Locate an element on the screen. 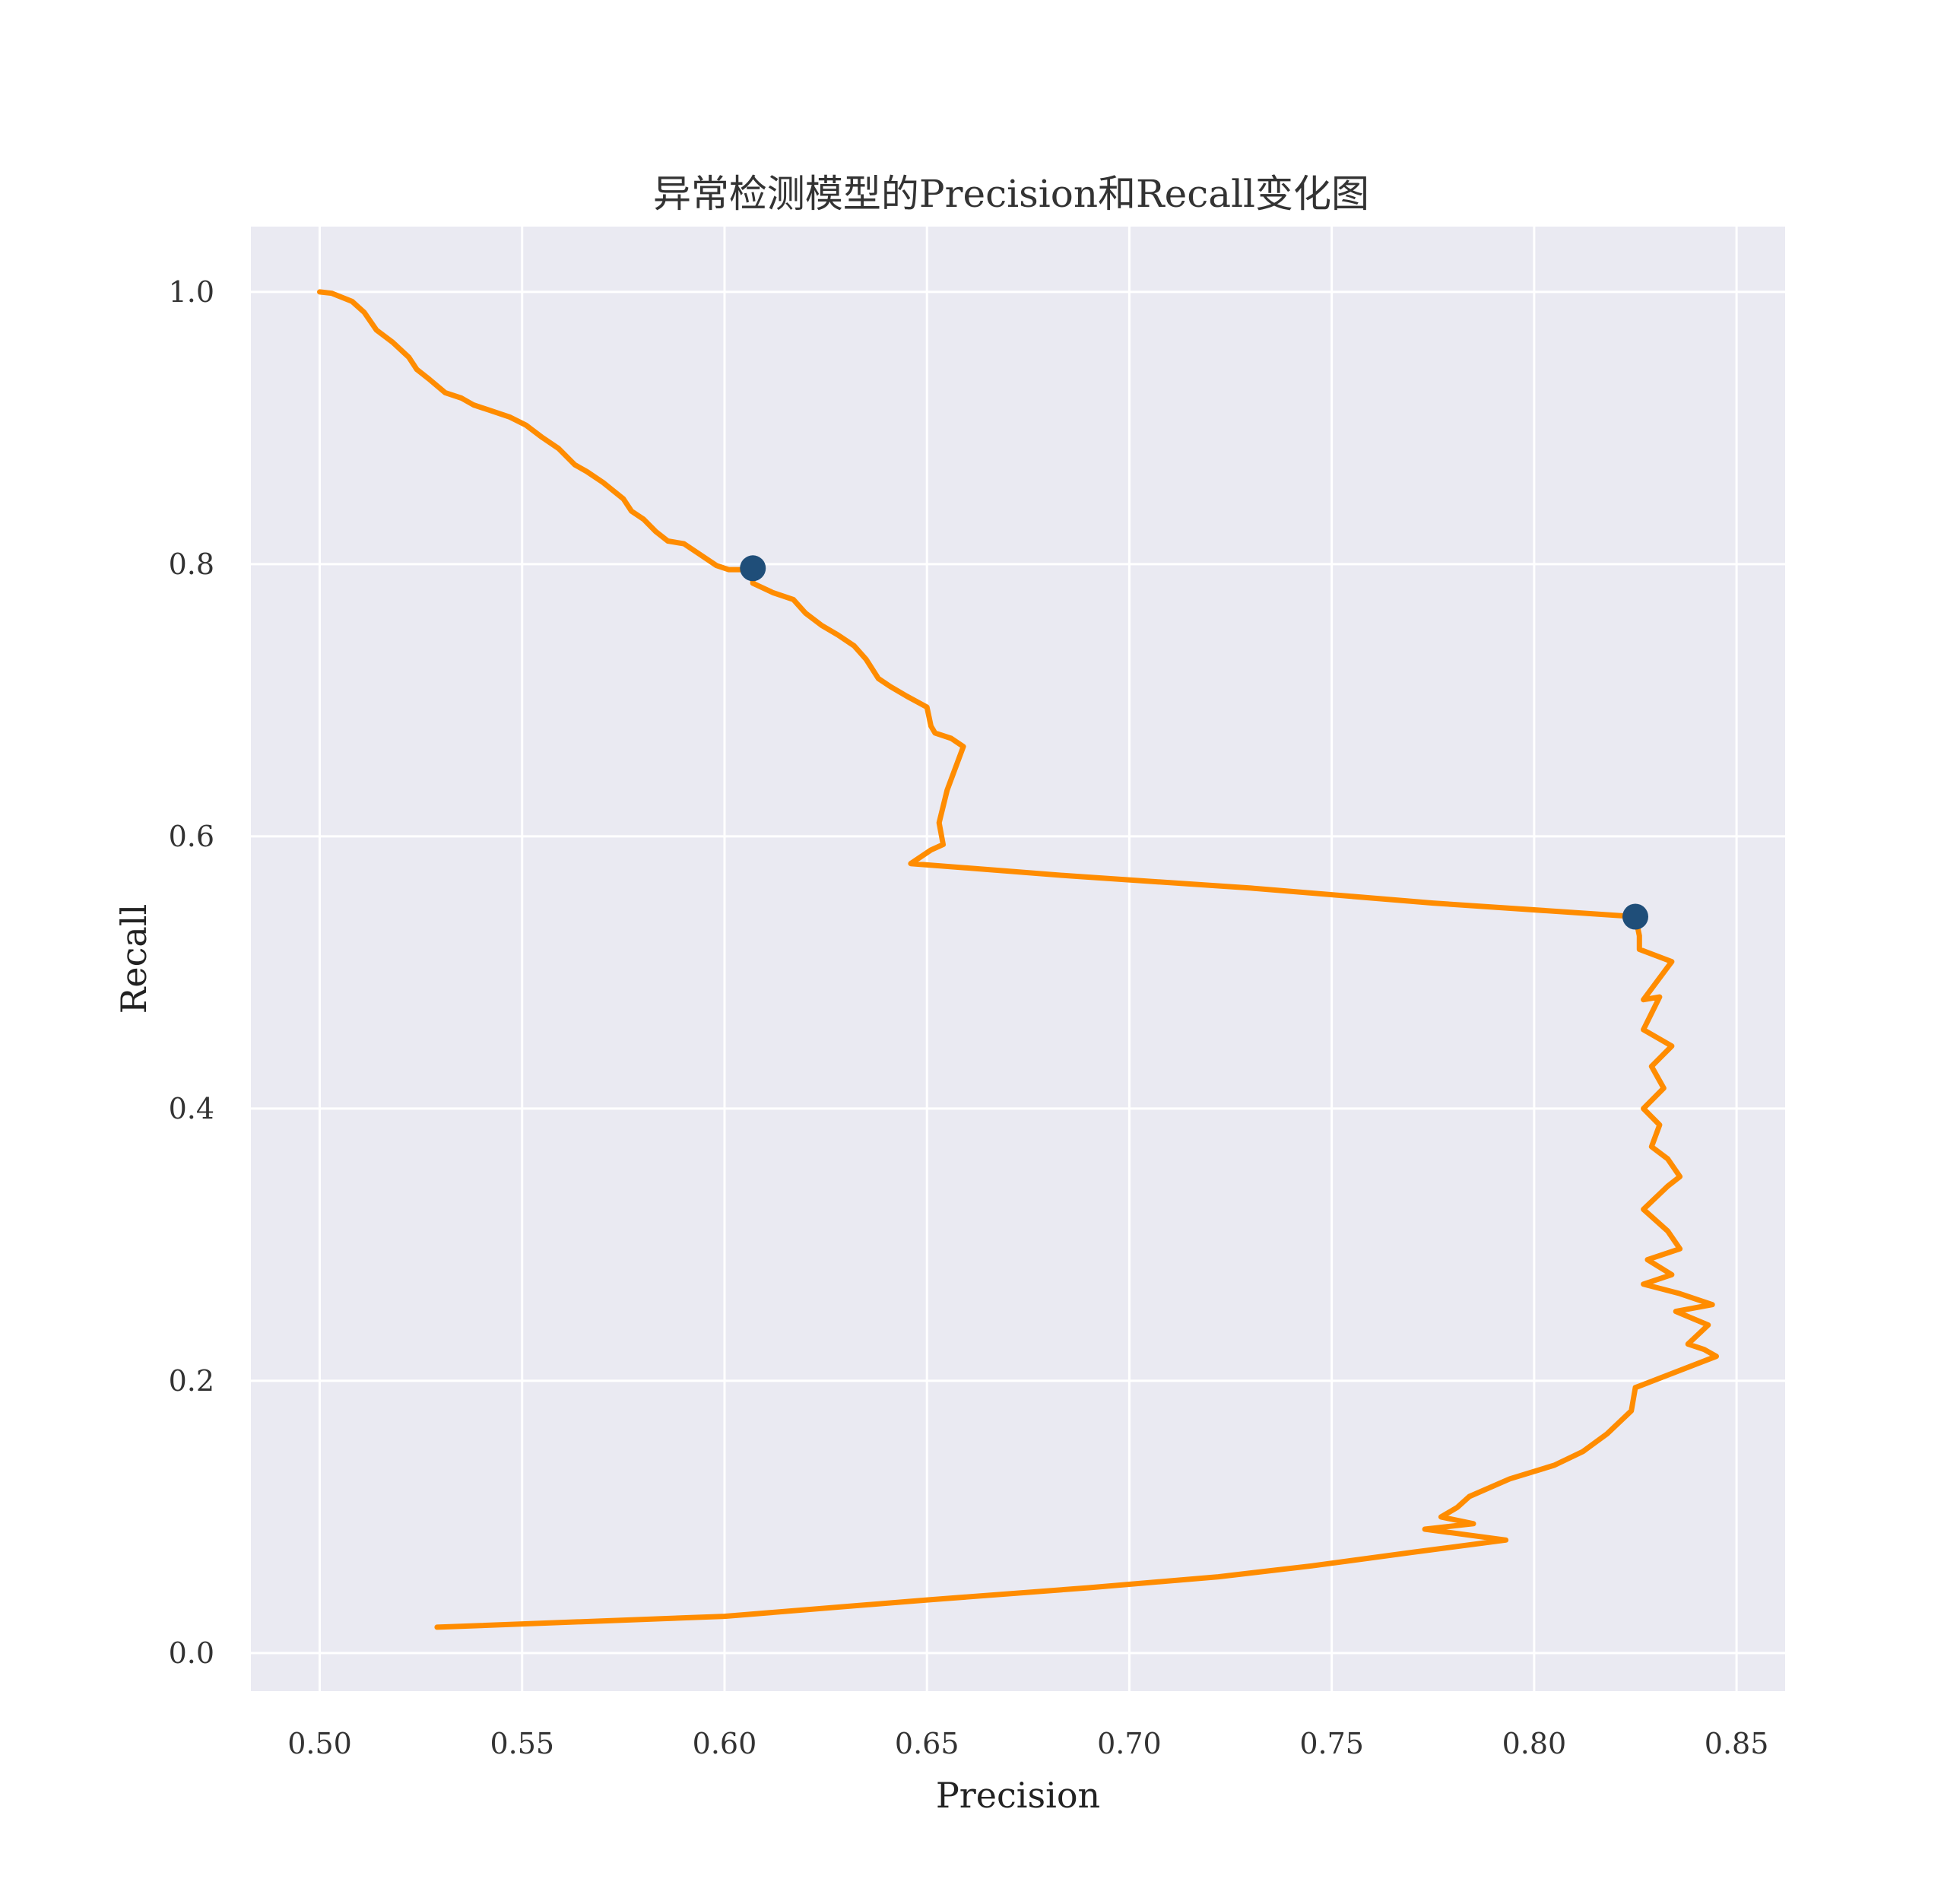 This screenshot has width=1960, height=1882. x-tick-label: 0.60 is located at coordinates (725, 1743).